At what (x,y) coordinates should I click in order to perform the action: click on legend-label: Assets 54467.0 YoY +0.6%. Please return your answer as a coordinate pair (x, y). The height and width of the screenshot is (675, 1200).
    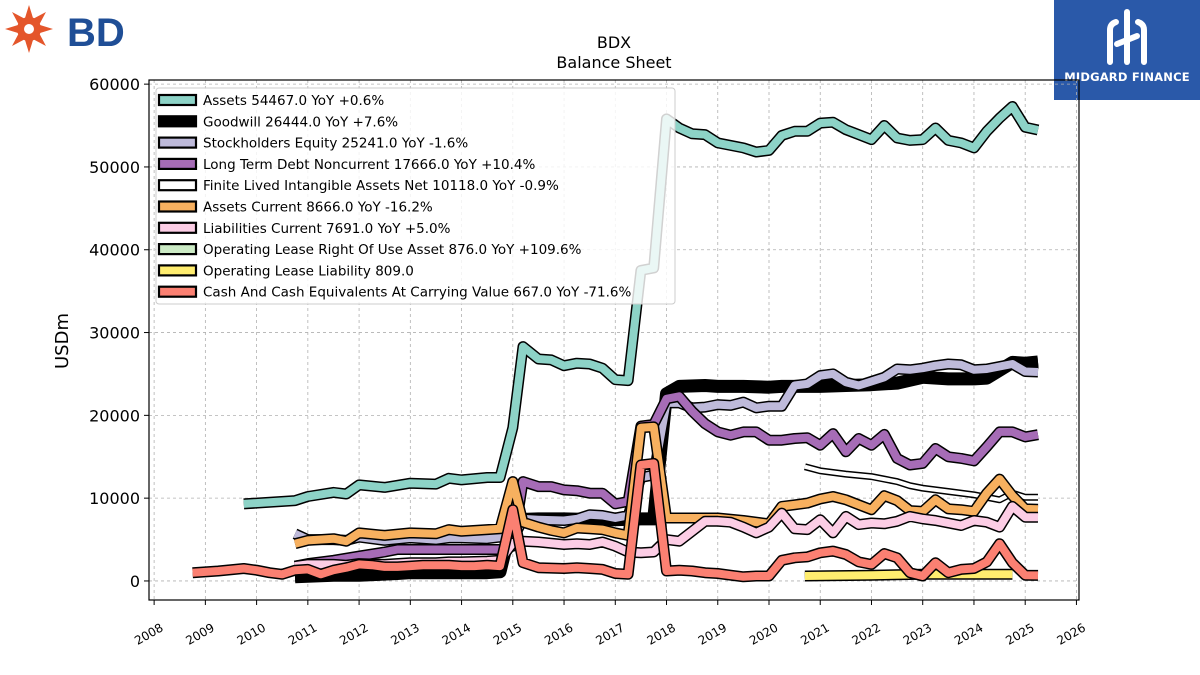
    Looking at the image, I should click on (293, 101).